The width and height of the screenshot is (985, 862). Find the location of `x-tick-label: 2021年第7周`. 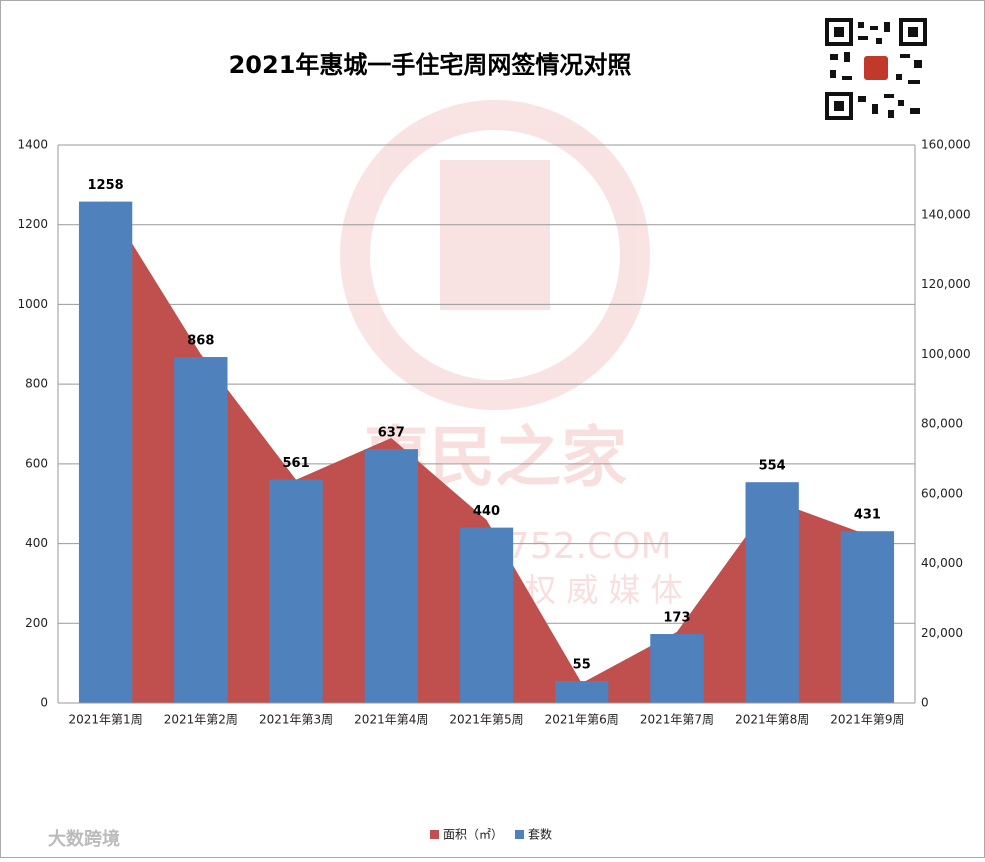

x-tick-label: 2021年第7周 is located at coordinates (677, 720).